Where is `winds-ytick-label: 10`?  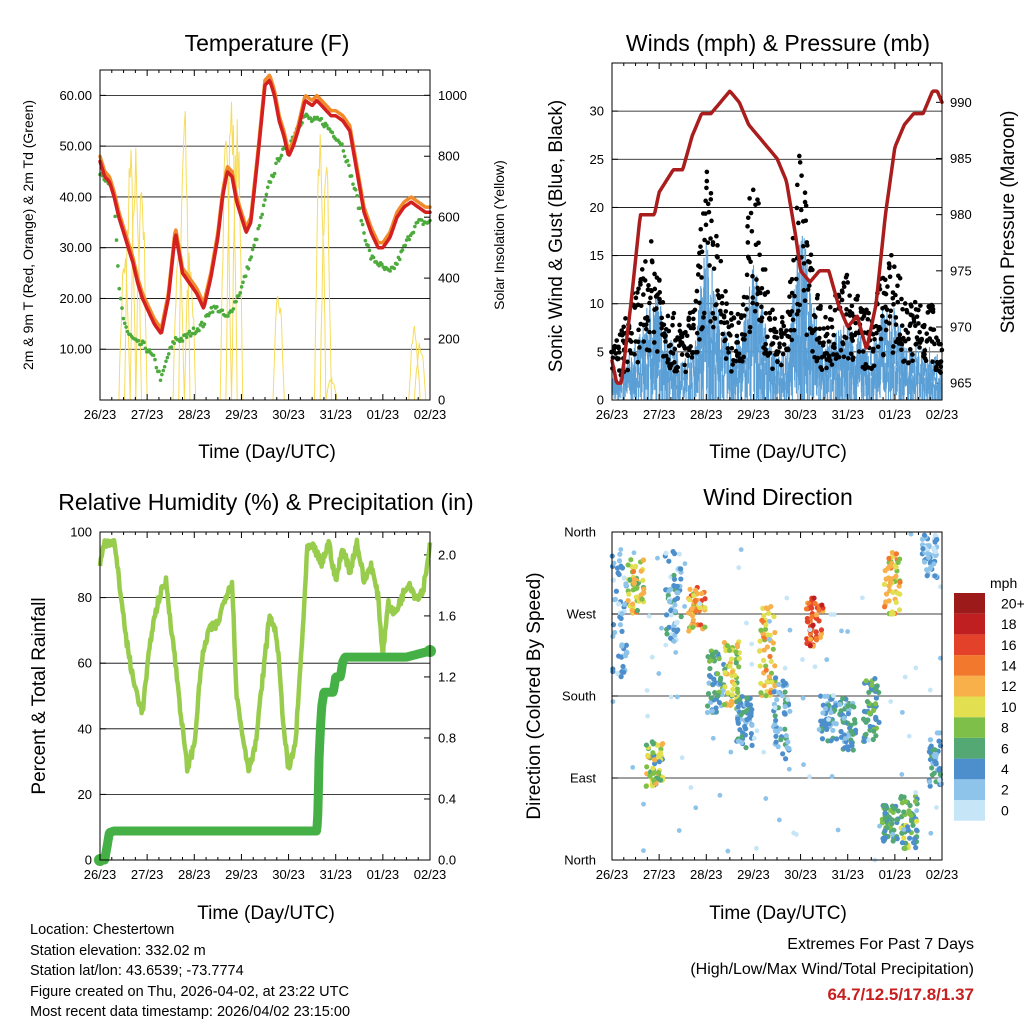 winds-ytick-label: 10 is located at coordinates (597, 303).